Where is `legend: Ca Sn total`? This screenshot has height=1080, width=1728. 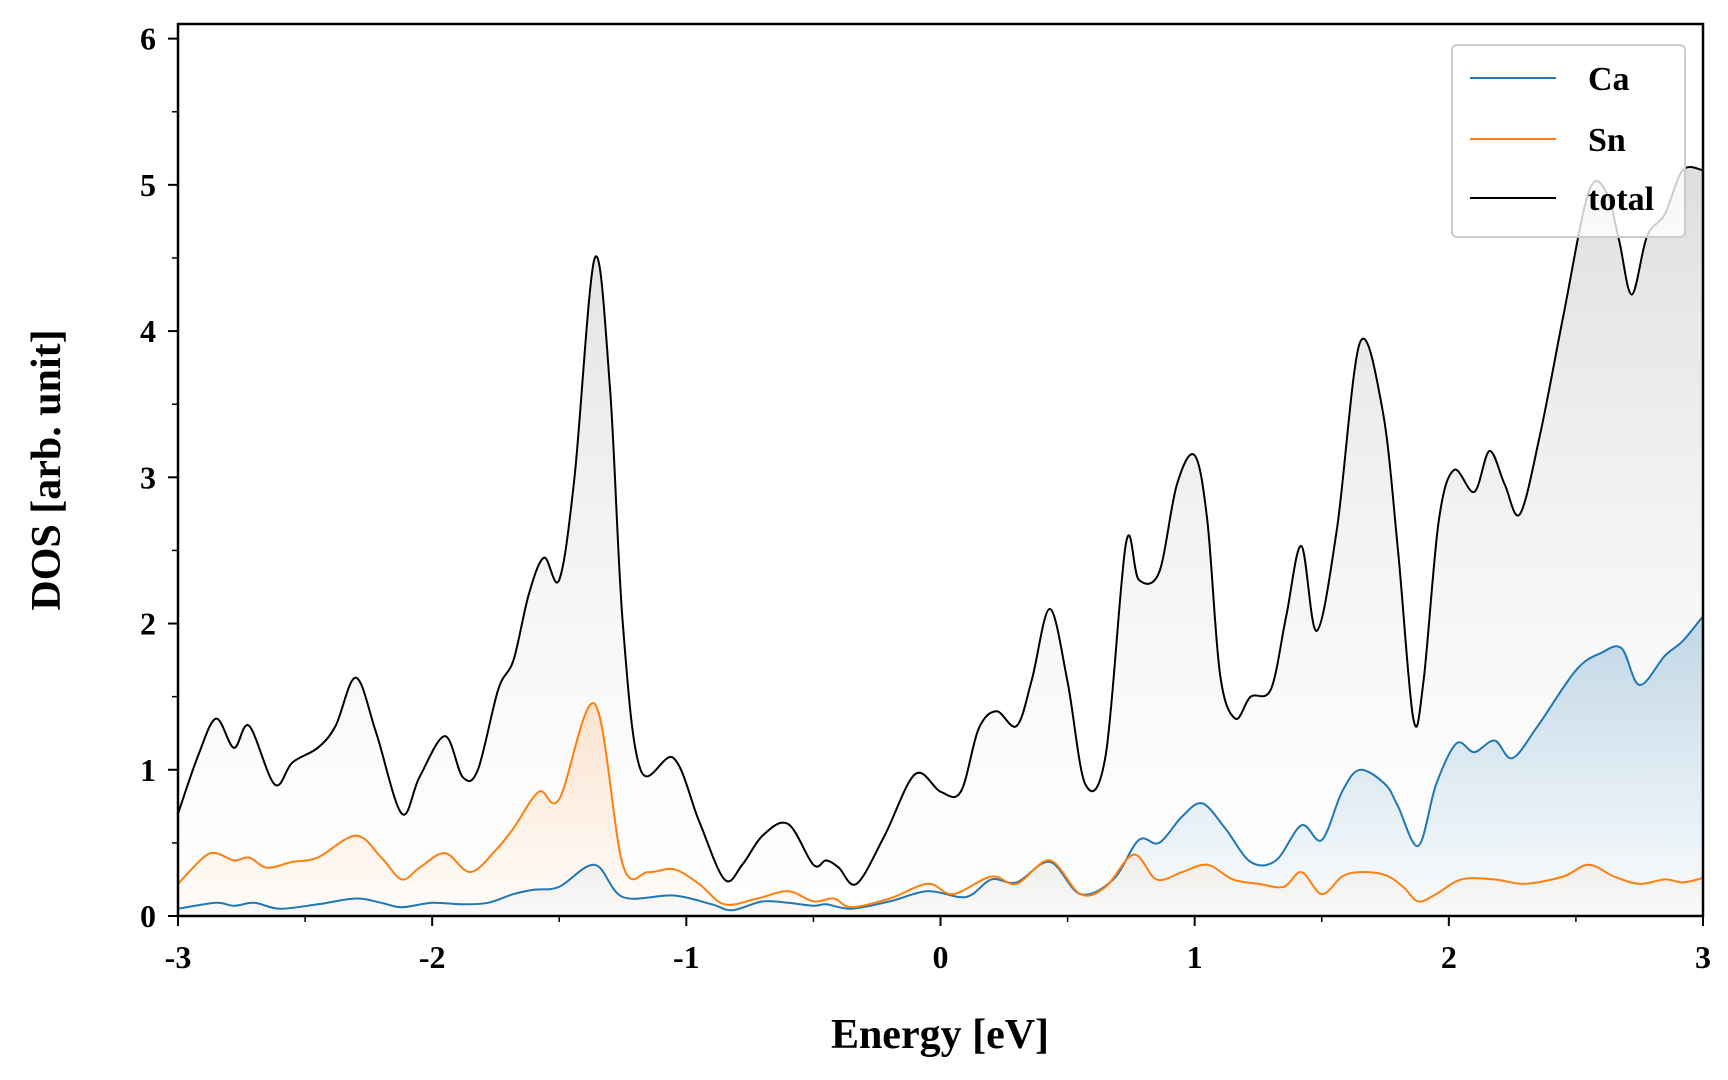 legend: Ca Sn total is located at coordinates (1568, 141).